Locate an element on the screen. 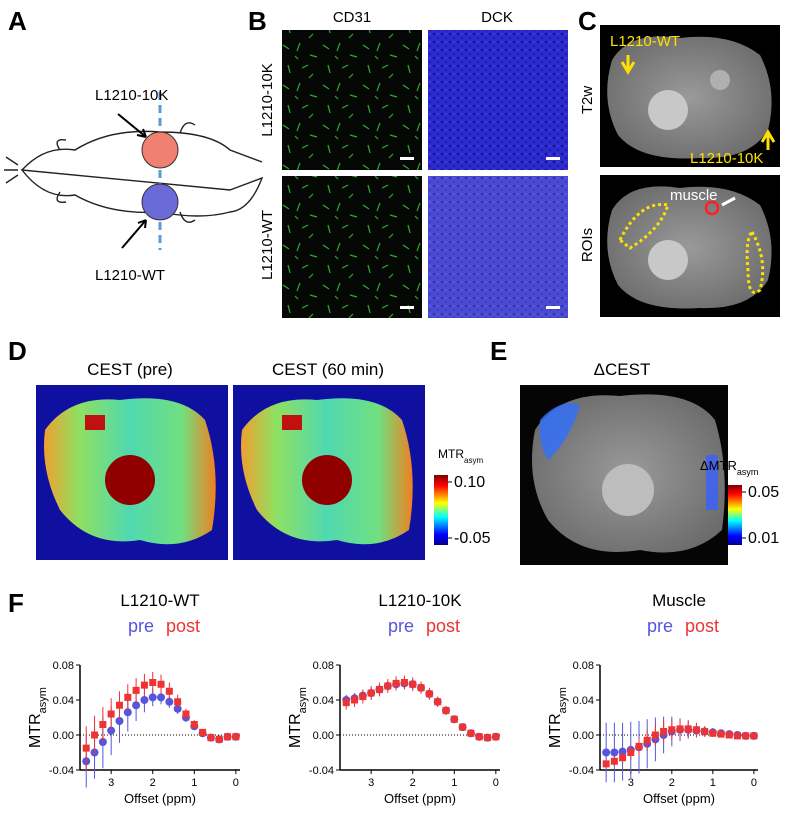 The width and height of the screenshot is (800, 824). colorbar-tick-label: 0.05 is located at coordinates (763, 492).